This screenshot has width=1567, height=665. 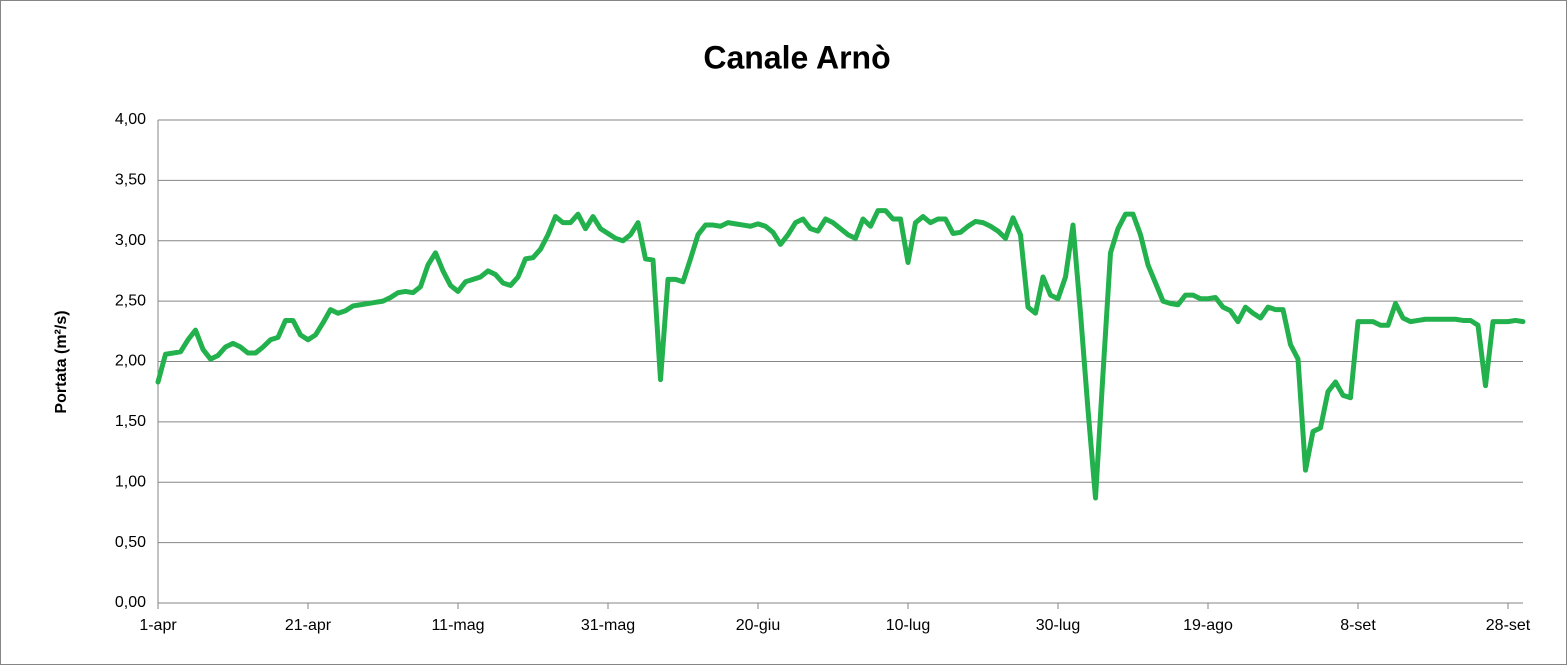 What do you see at coordinates (130, 119) in the screenshot?
I see `y-tick-label: 4,00` at bounding box center [130, 119].